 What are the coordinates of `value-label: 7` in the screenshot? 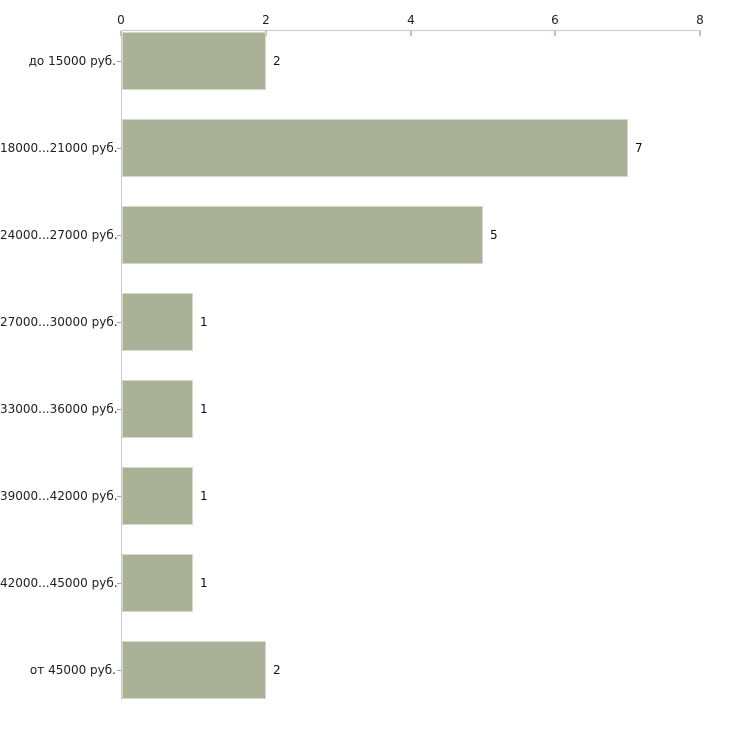 It's located at (639, 148).